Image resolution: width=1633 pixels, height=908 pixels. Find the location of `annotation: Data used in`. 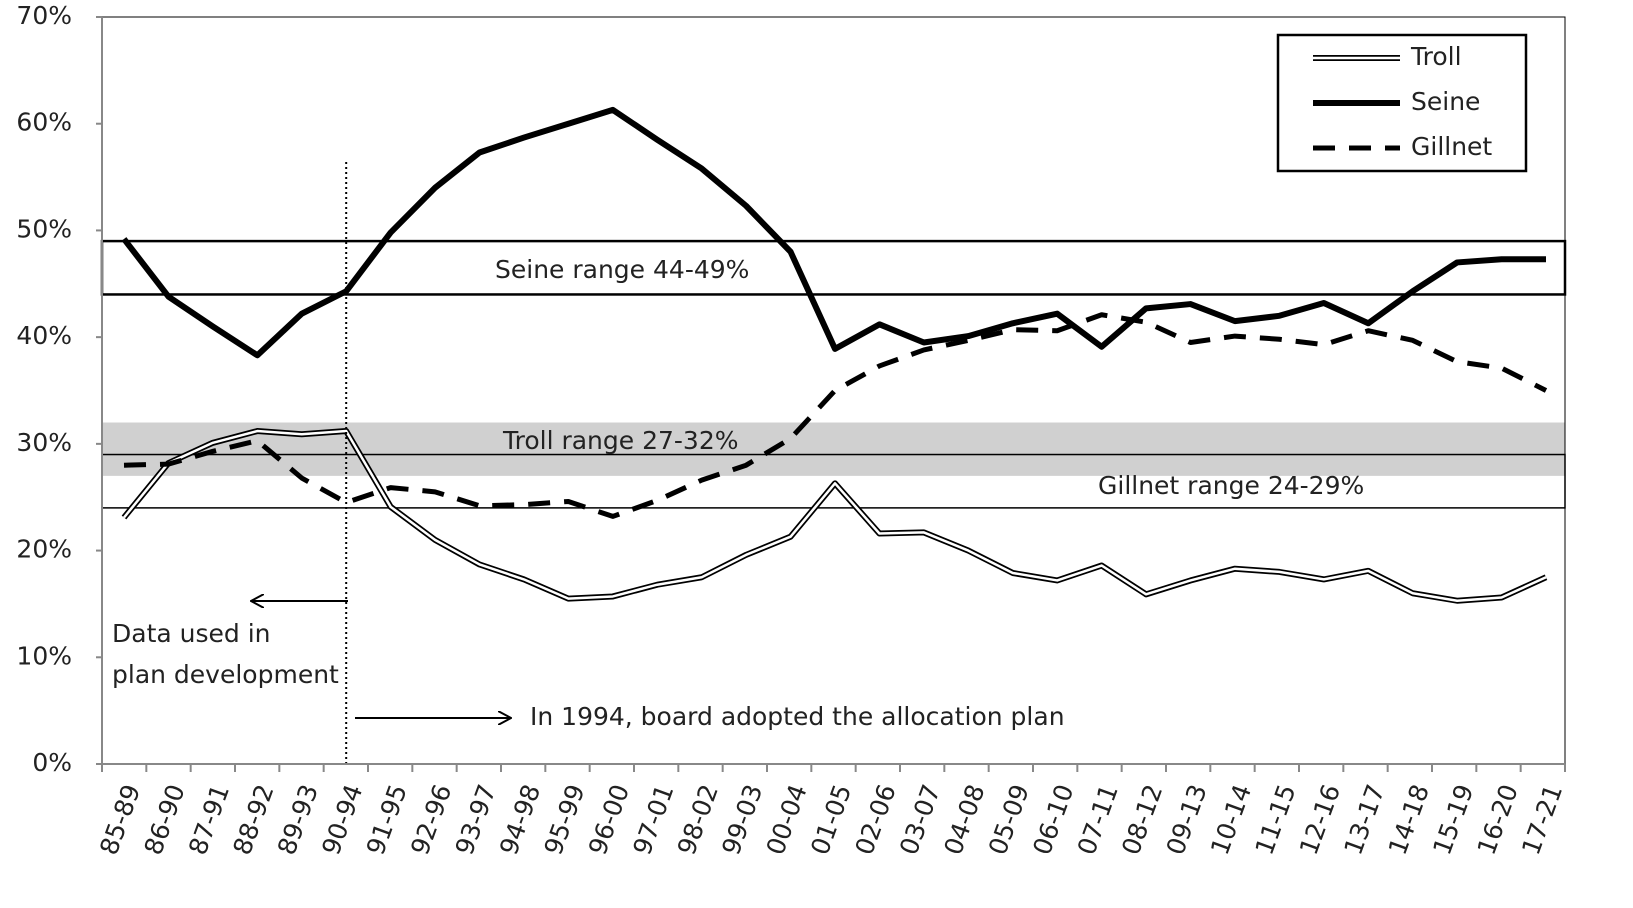

annotation: Data used in is located at coordinates (191, 633).